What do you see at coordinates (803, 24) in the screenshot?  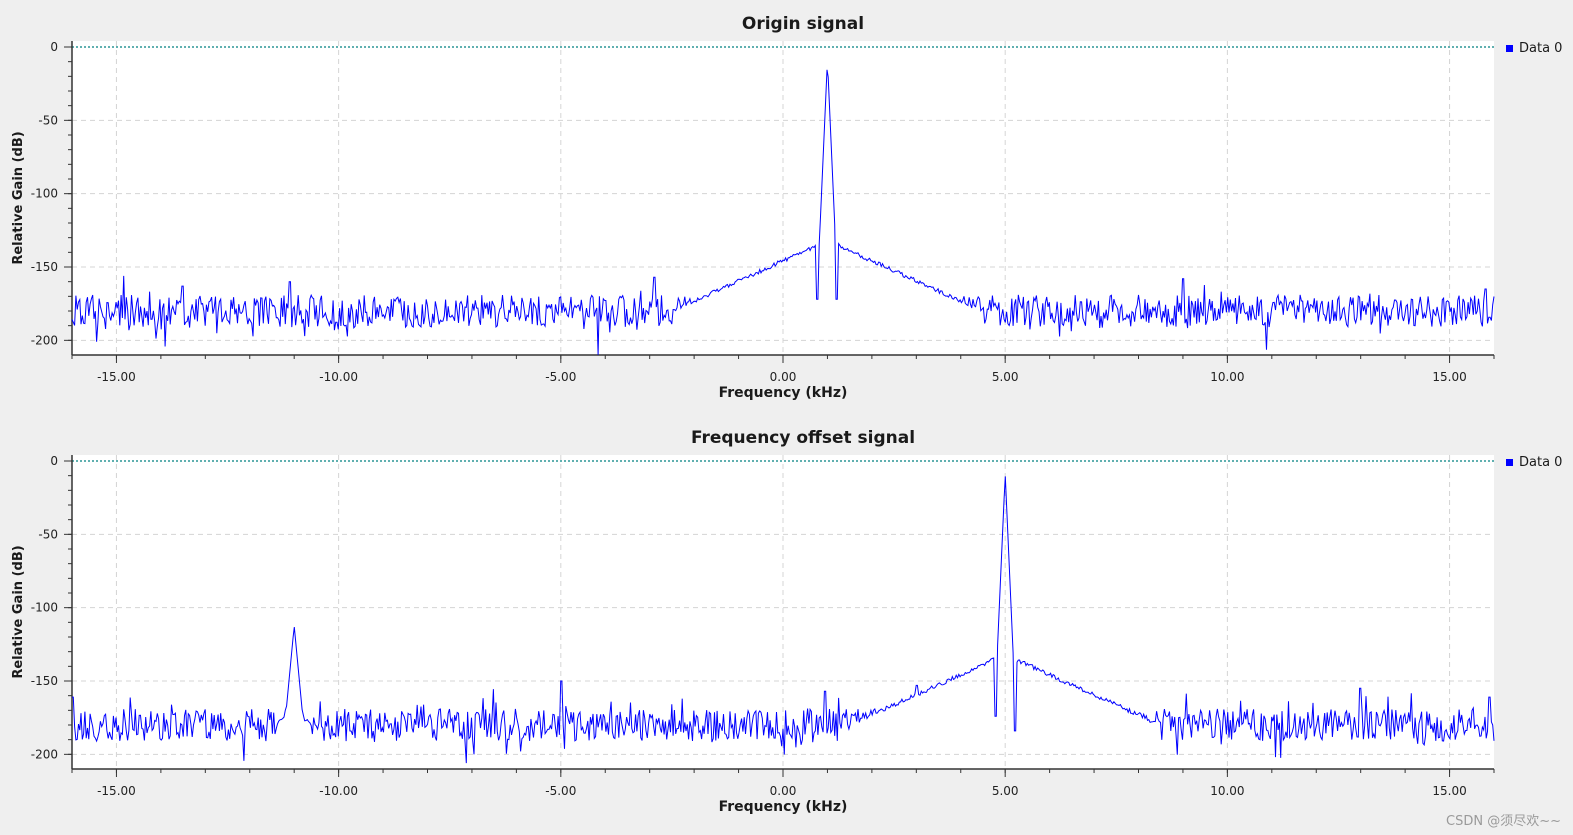 I see `chart-title: Origin signal` at bounding box center [803, 24].